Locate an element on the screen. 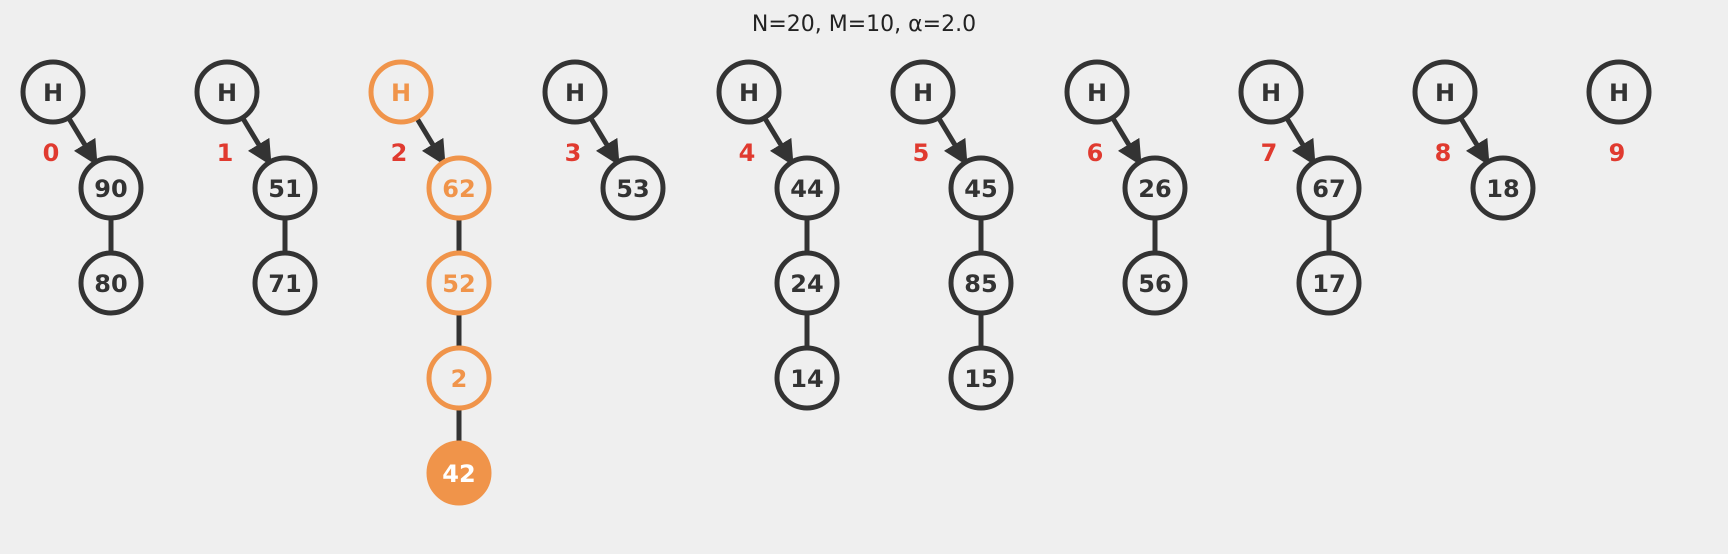 The width and height of the screenshot is (1728, 554). bucket-8-index-label: 8 is located at coordinates (1443, 153).